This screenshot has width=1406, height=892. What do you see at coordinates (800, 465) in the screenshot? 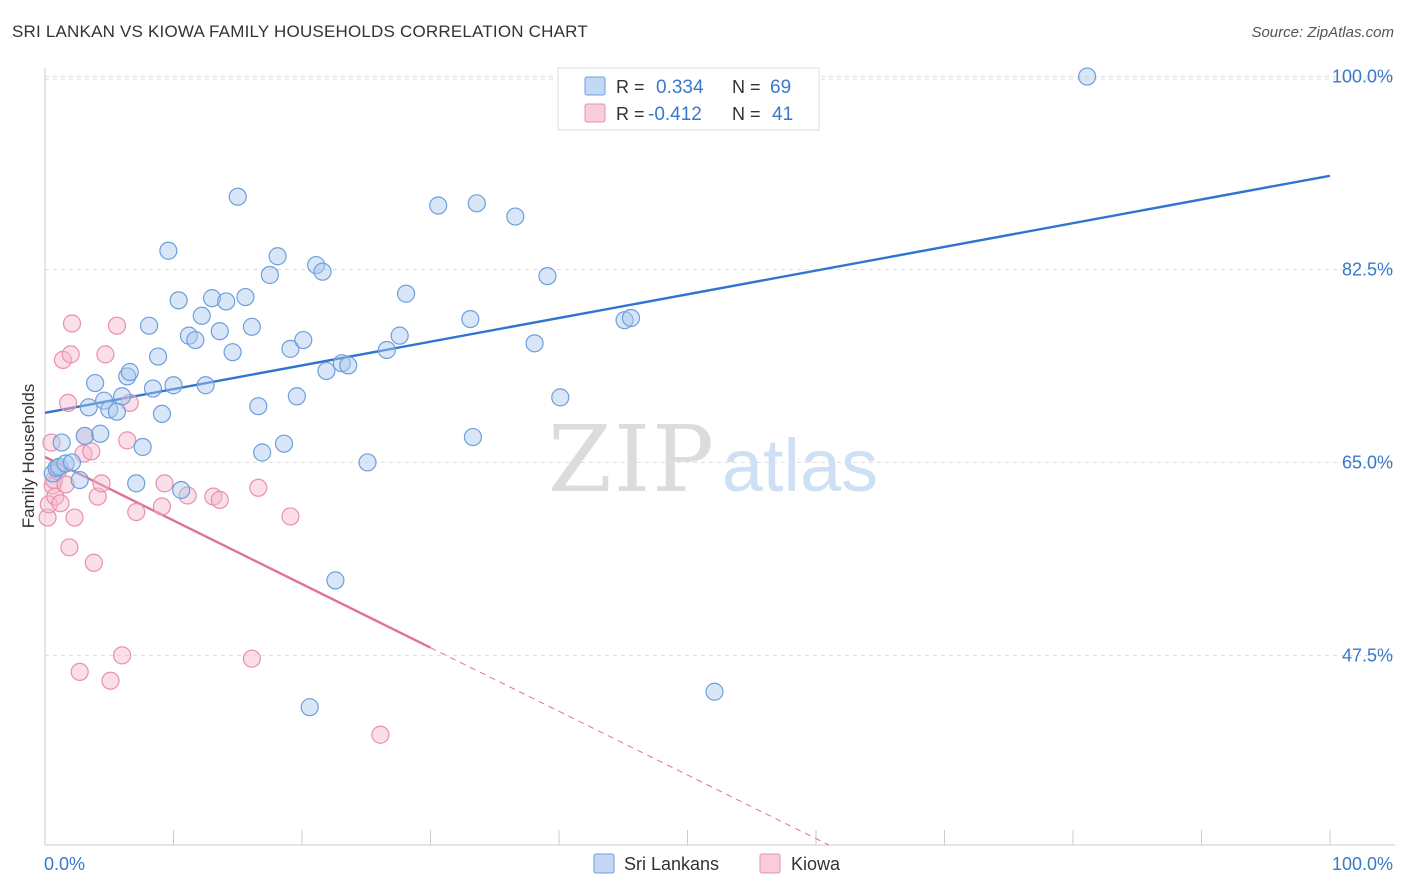
I see `watermark-atlas: atlas` at bounding box center [800, 465].